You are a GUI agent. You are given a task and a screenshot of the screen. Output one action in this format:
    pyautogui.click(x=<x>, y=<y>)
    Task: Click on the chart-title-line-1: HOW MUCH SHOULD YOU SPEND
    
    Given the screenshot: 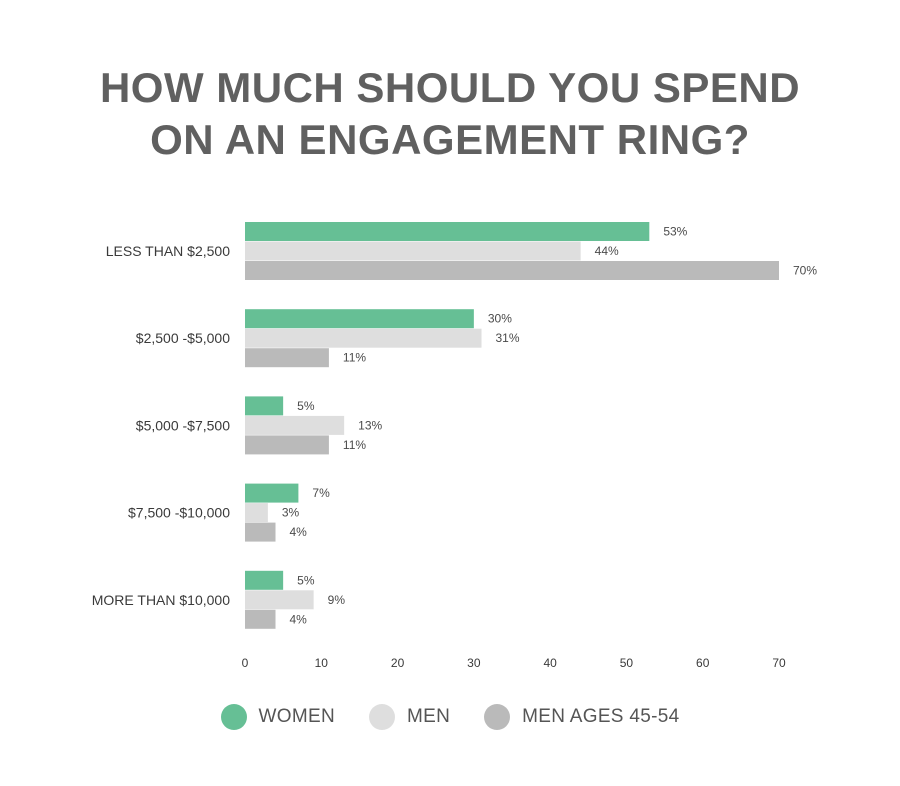 What is the action you would take?
    pyautogui.click(x=450, y=87)
    